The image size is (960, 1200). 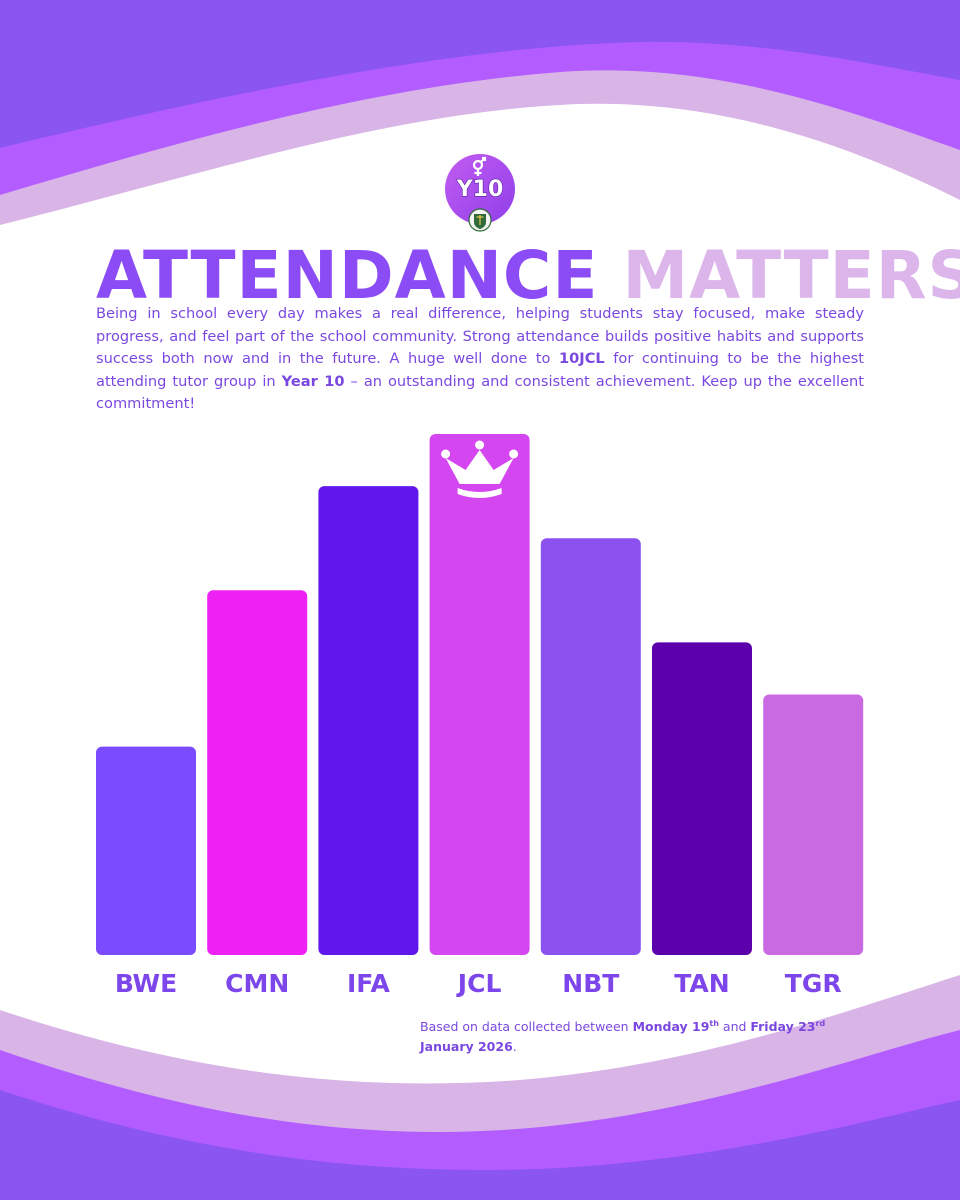 I want to click on bar-tgr, so click(x=813, y=824).